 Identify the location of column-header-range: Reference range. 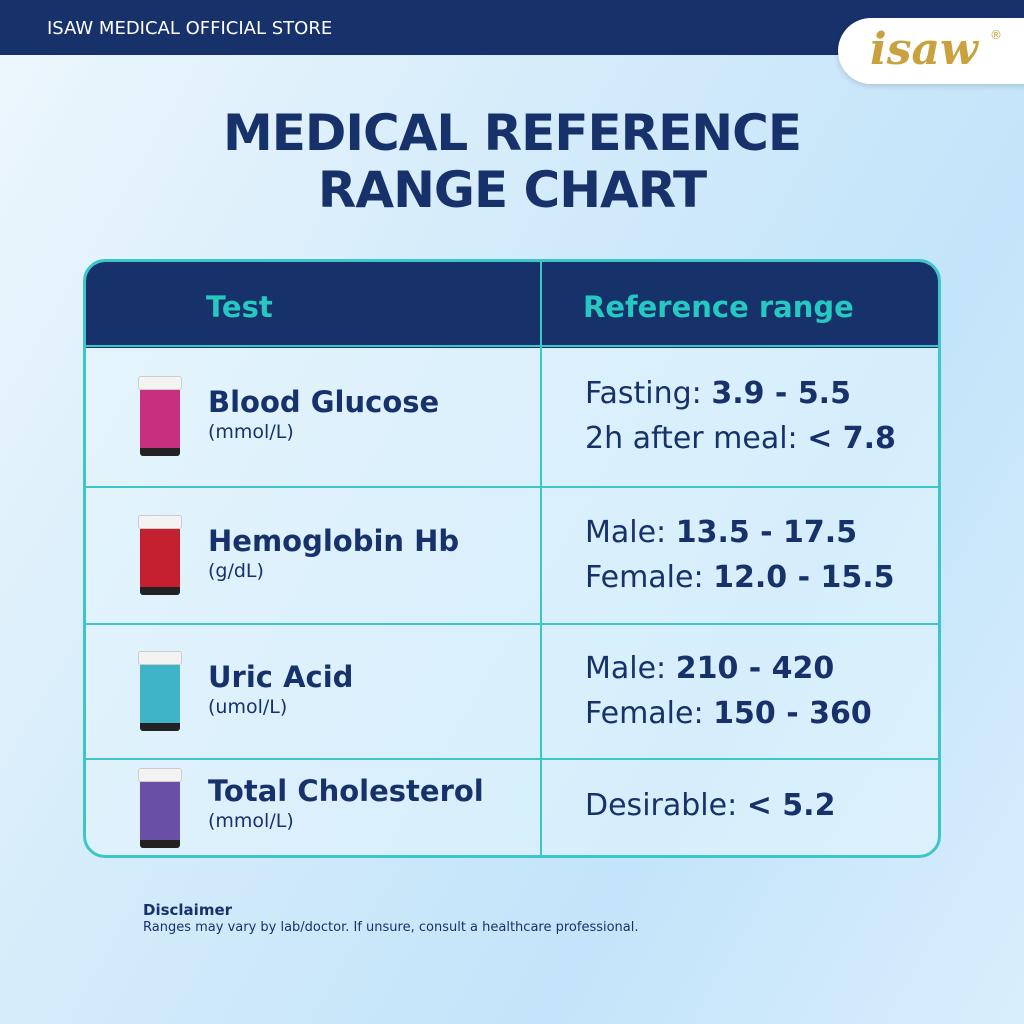
(718, 307).